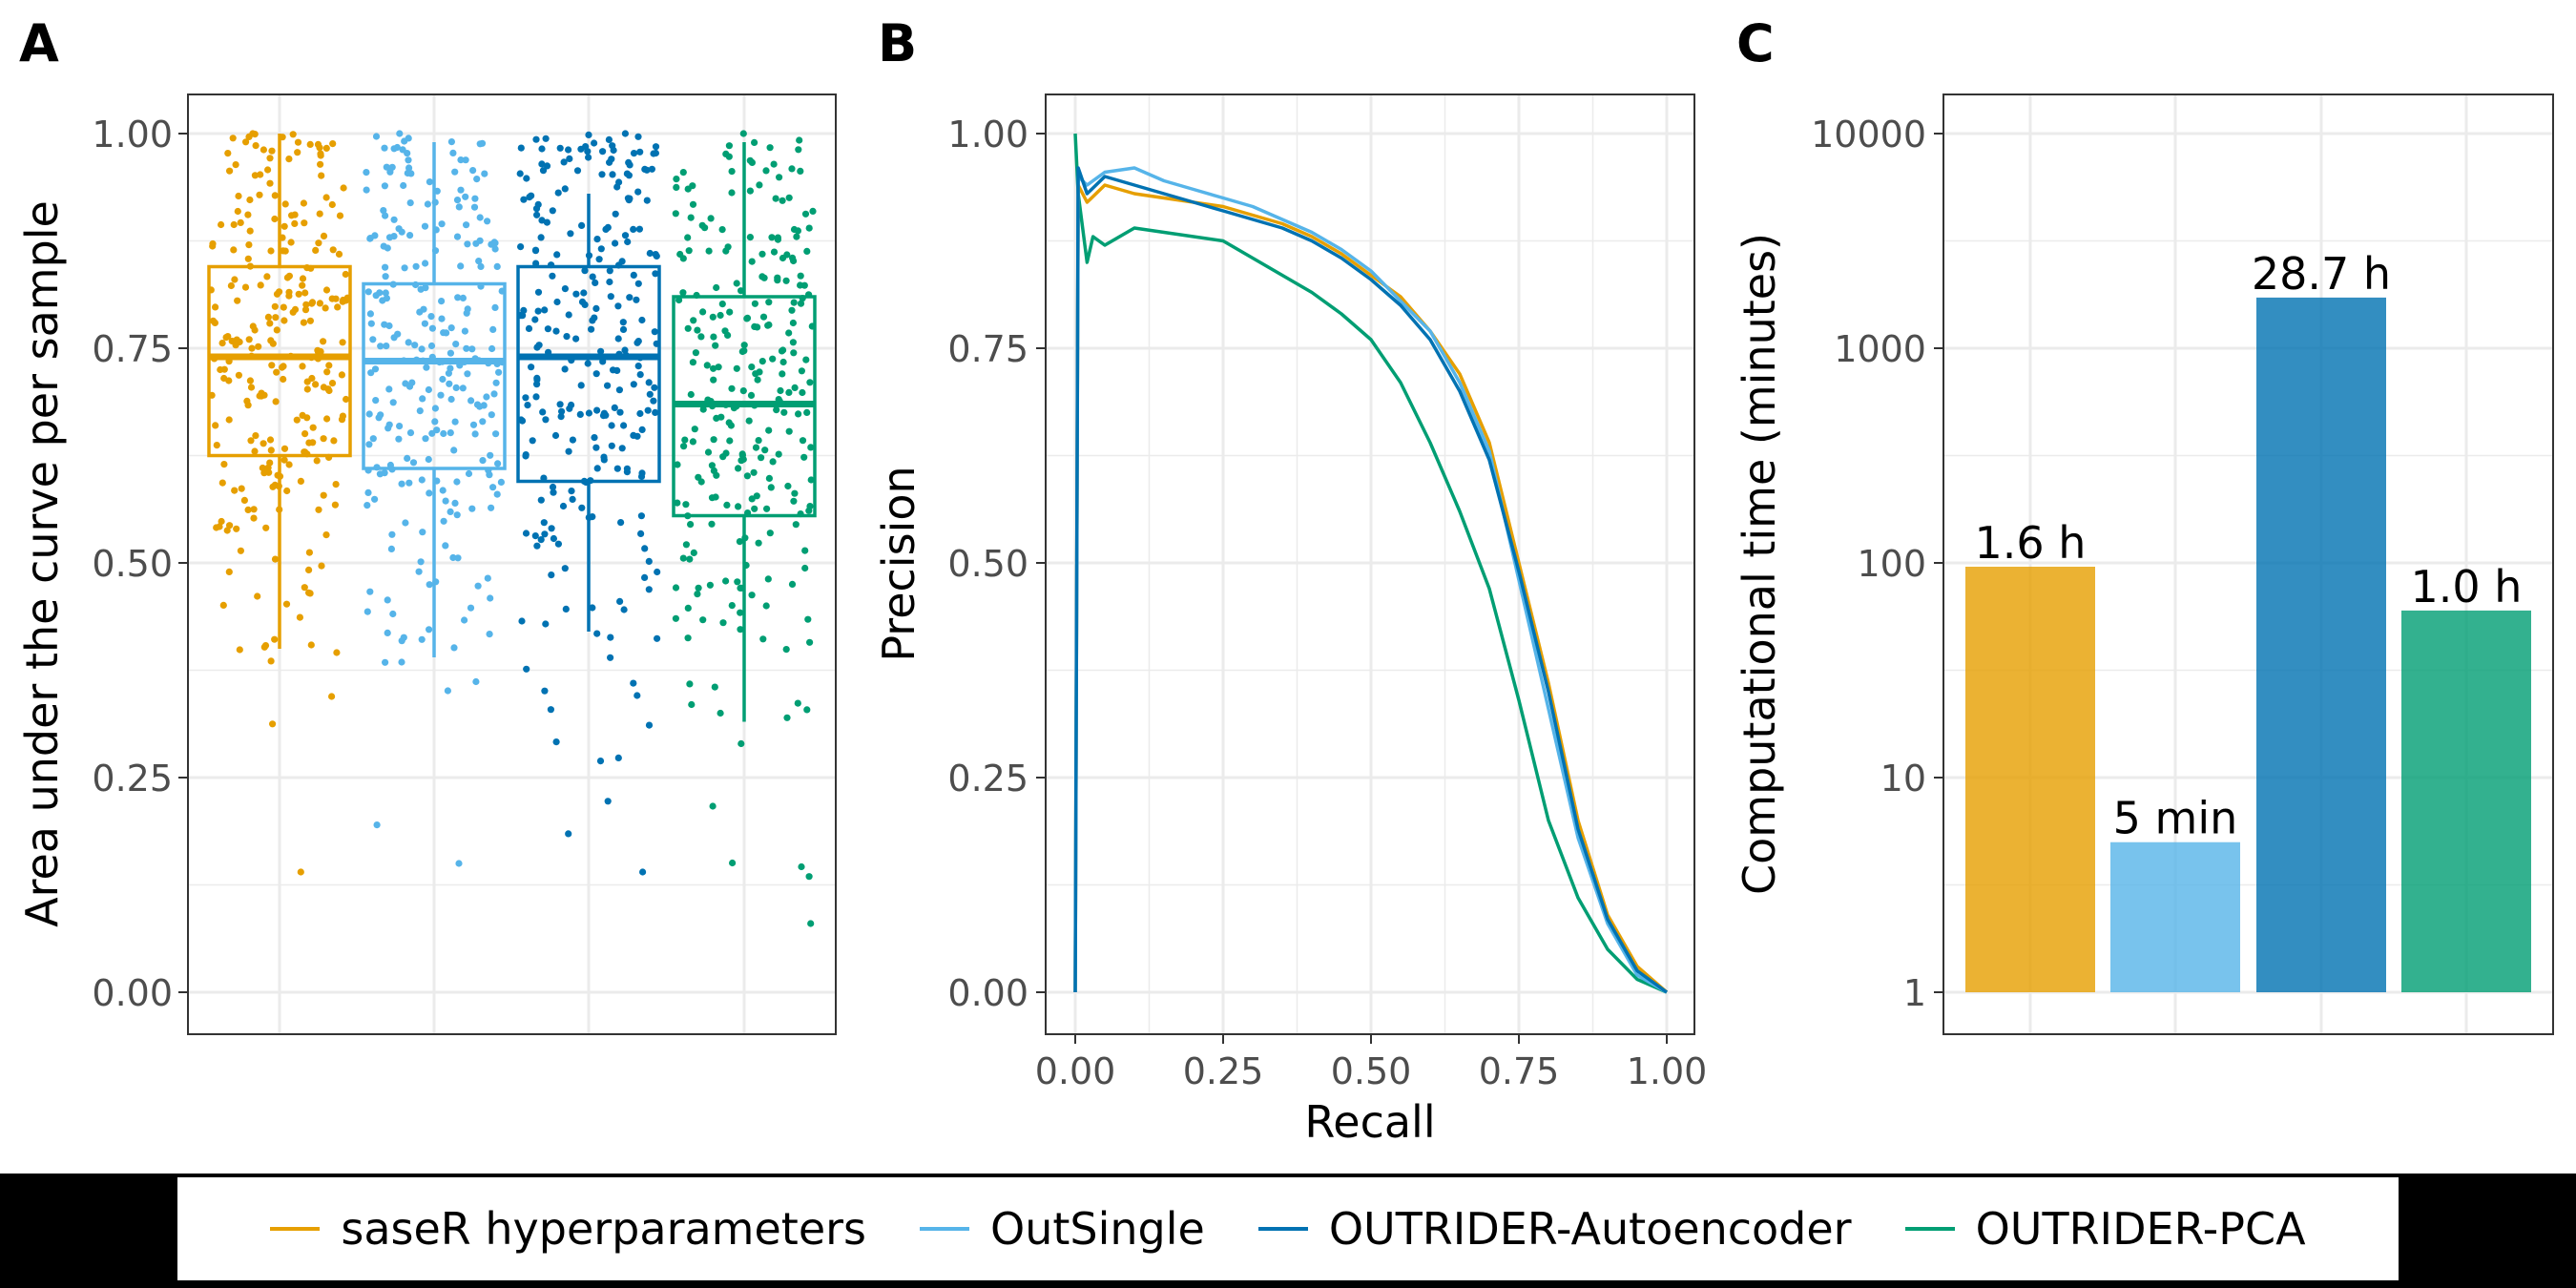  I want to click on panel-b-x-tick-label: 0.00, so click(1075, 1071).